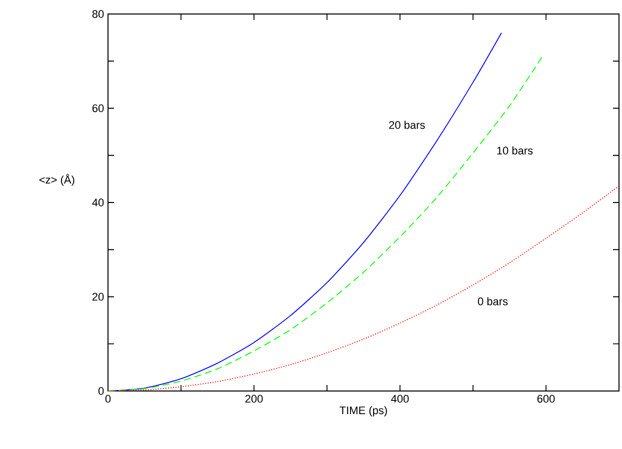 The image size is (622, 449). What do you see at coordinates (254, 398) in the screenshot?
I see `x-tick-label: 200` at bounding box center [254, 398].